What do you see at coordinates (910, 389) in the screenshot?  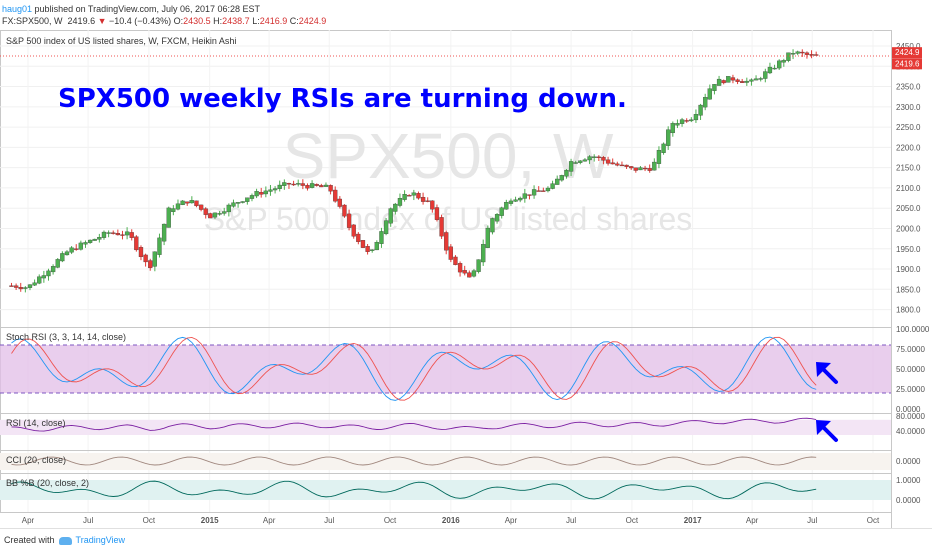 I see `indicator-tick-label: 25.0000` at bounding box center [910, 389].